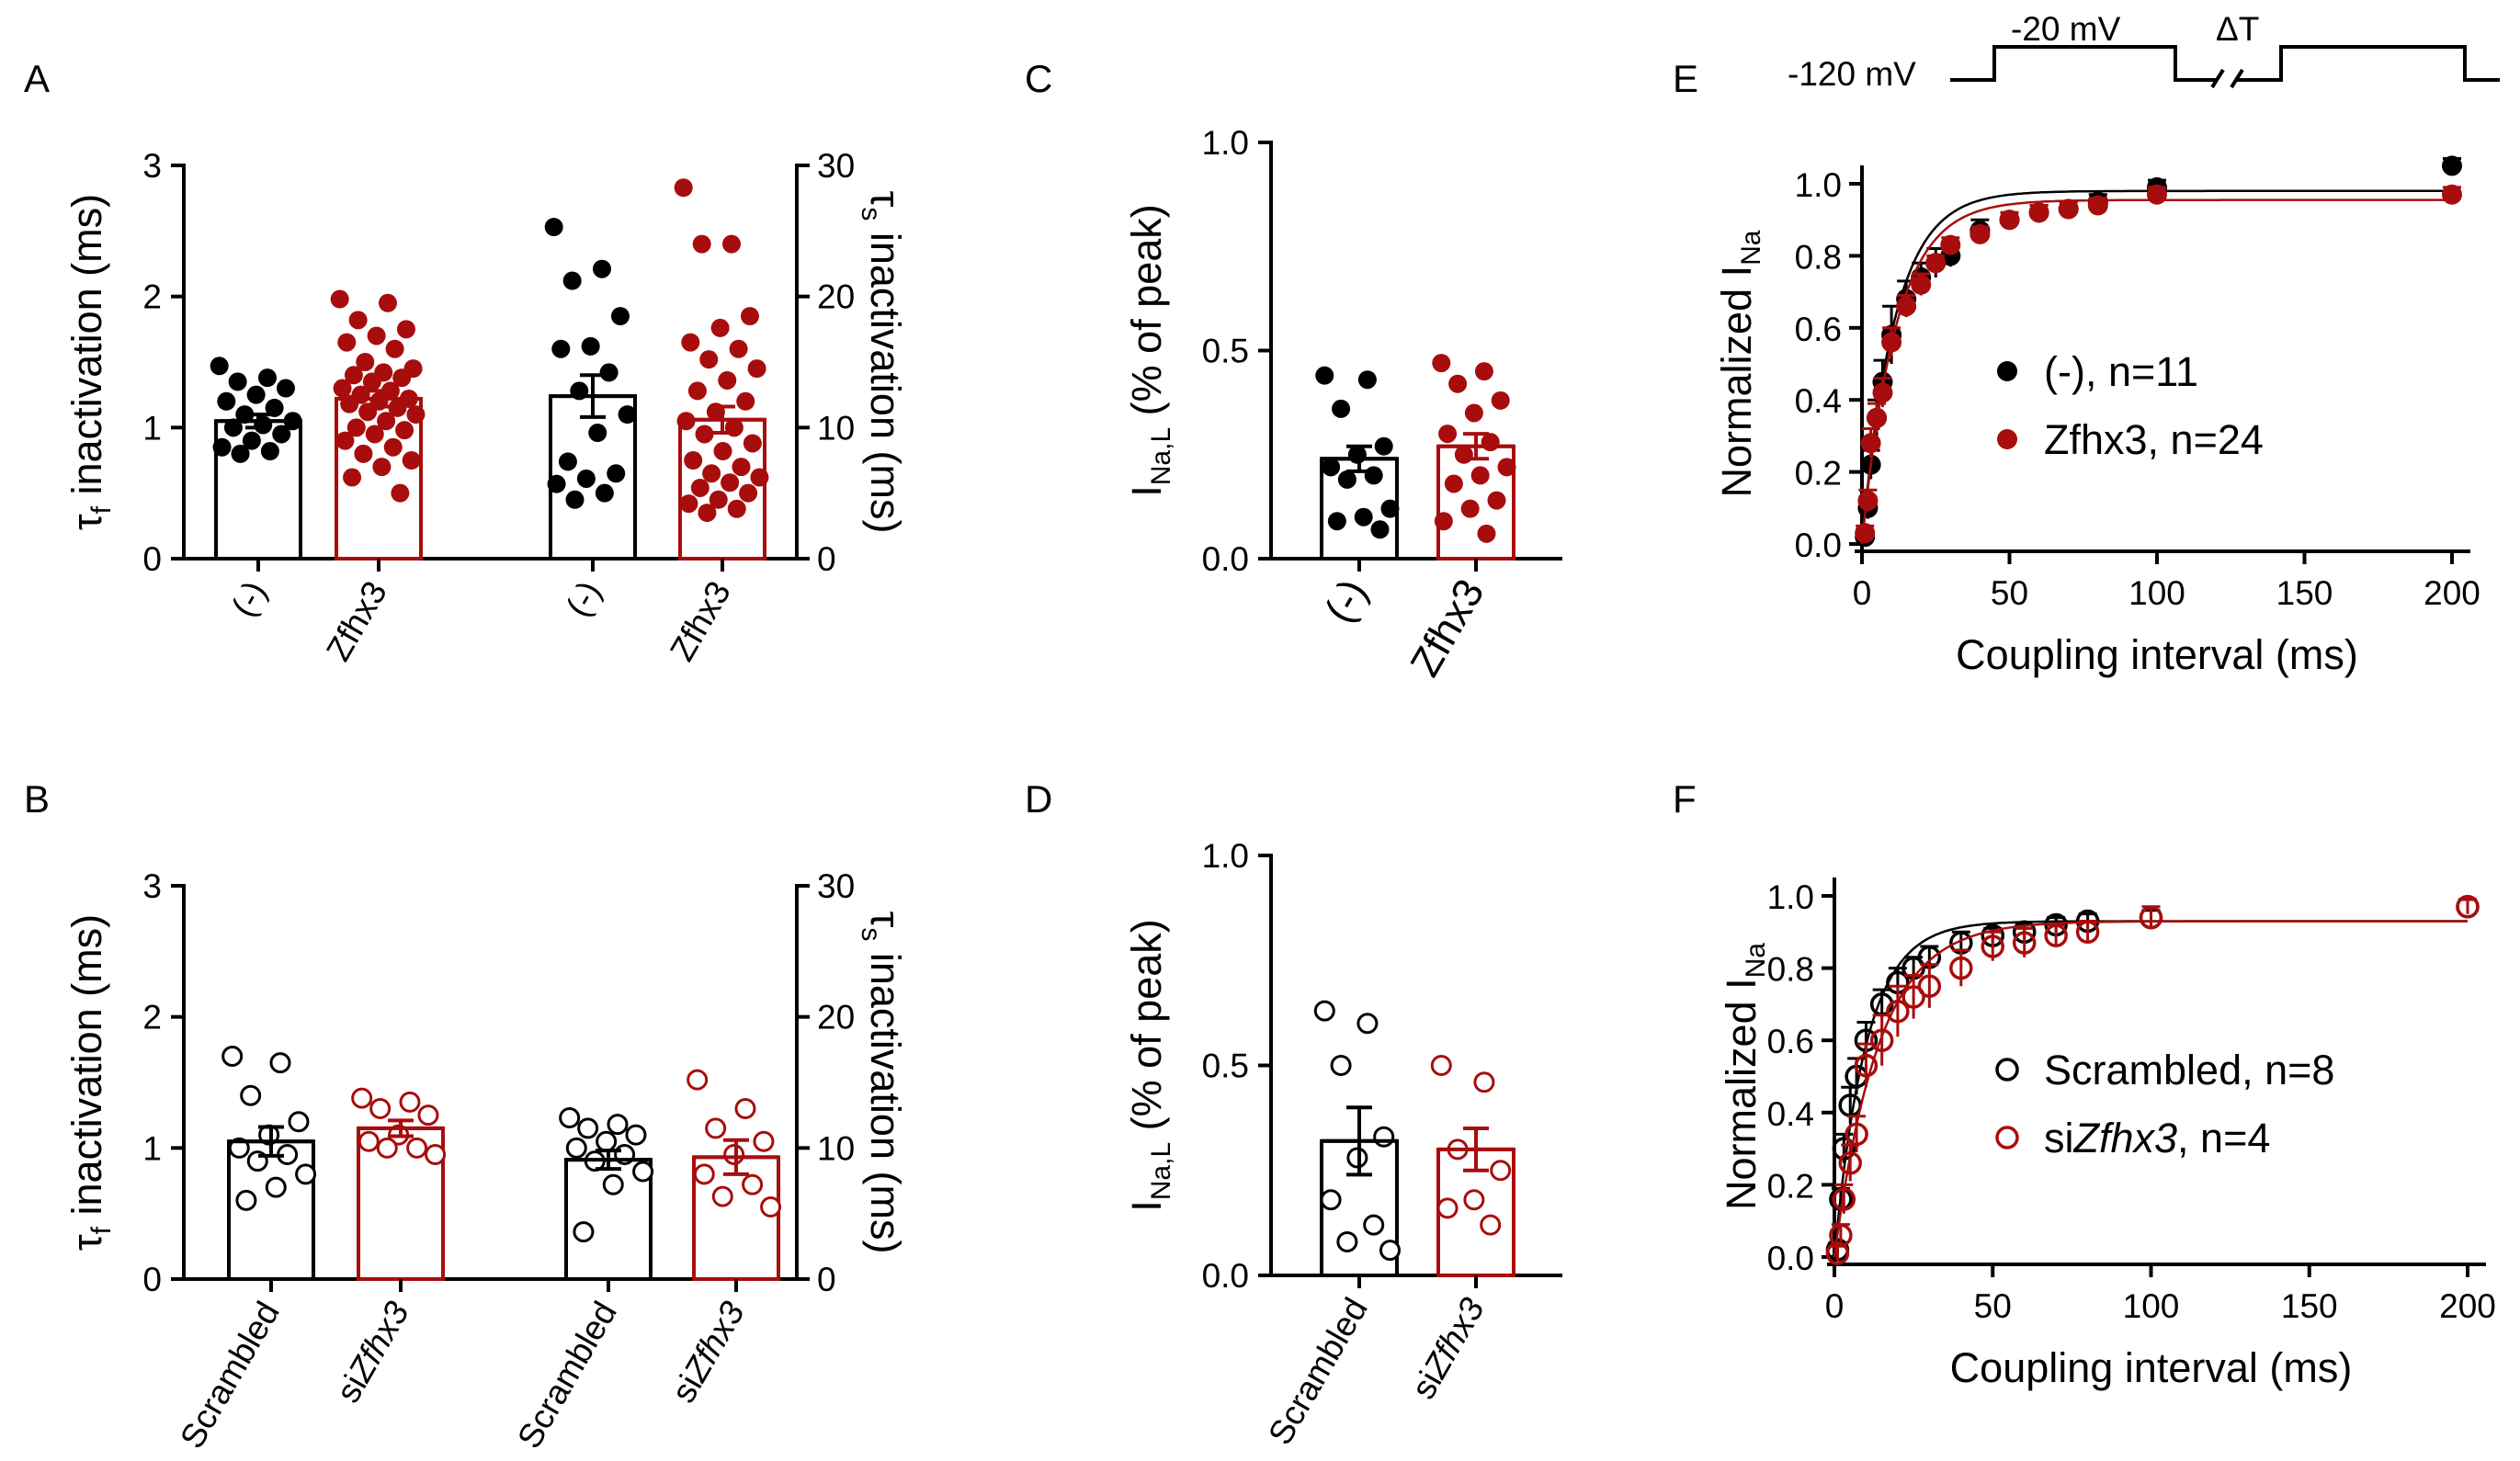 This screenshot has width=2520, height=1461. I want to click on y-tick-label-right: 10, so click(836, 1148).